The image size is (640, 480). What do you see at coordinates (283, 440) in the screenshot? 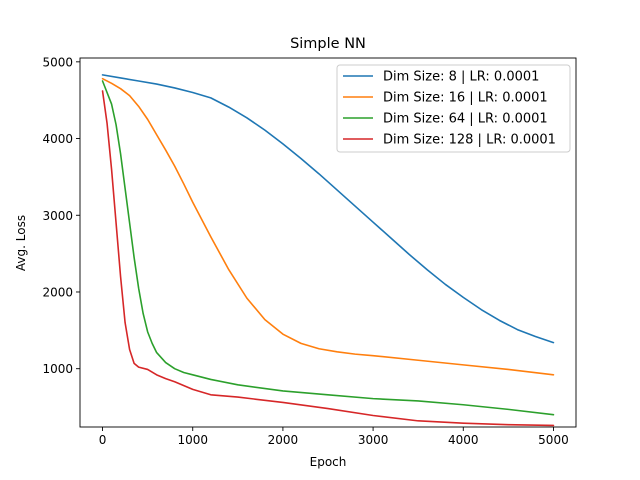
I see `x-tick-label: 2000` at bounding box center [283, 440].